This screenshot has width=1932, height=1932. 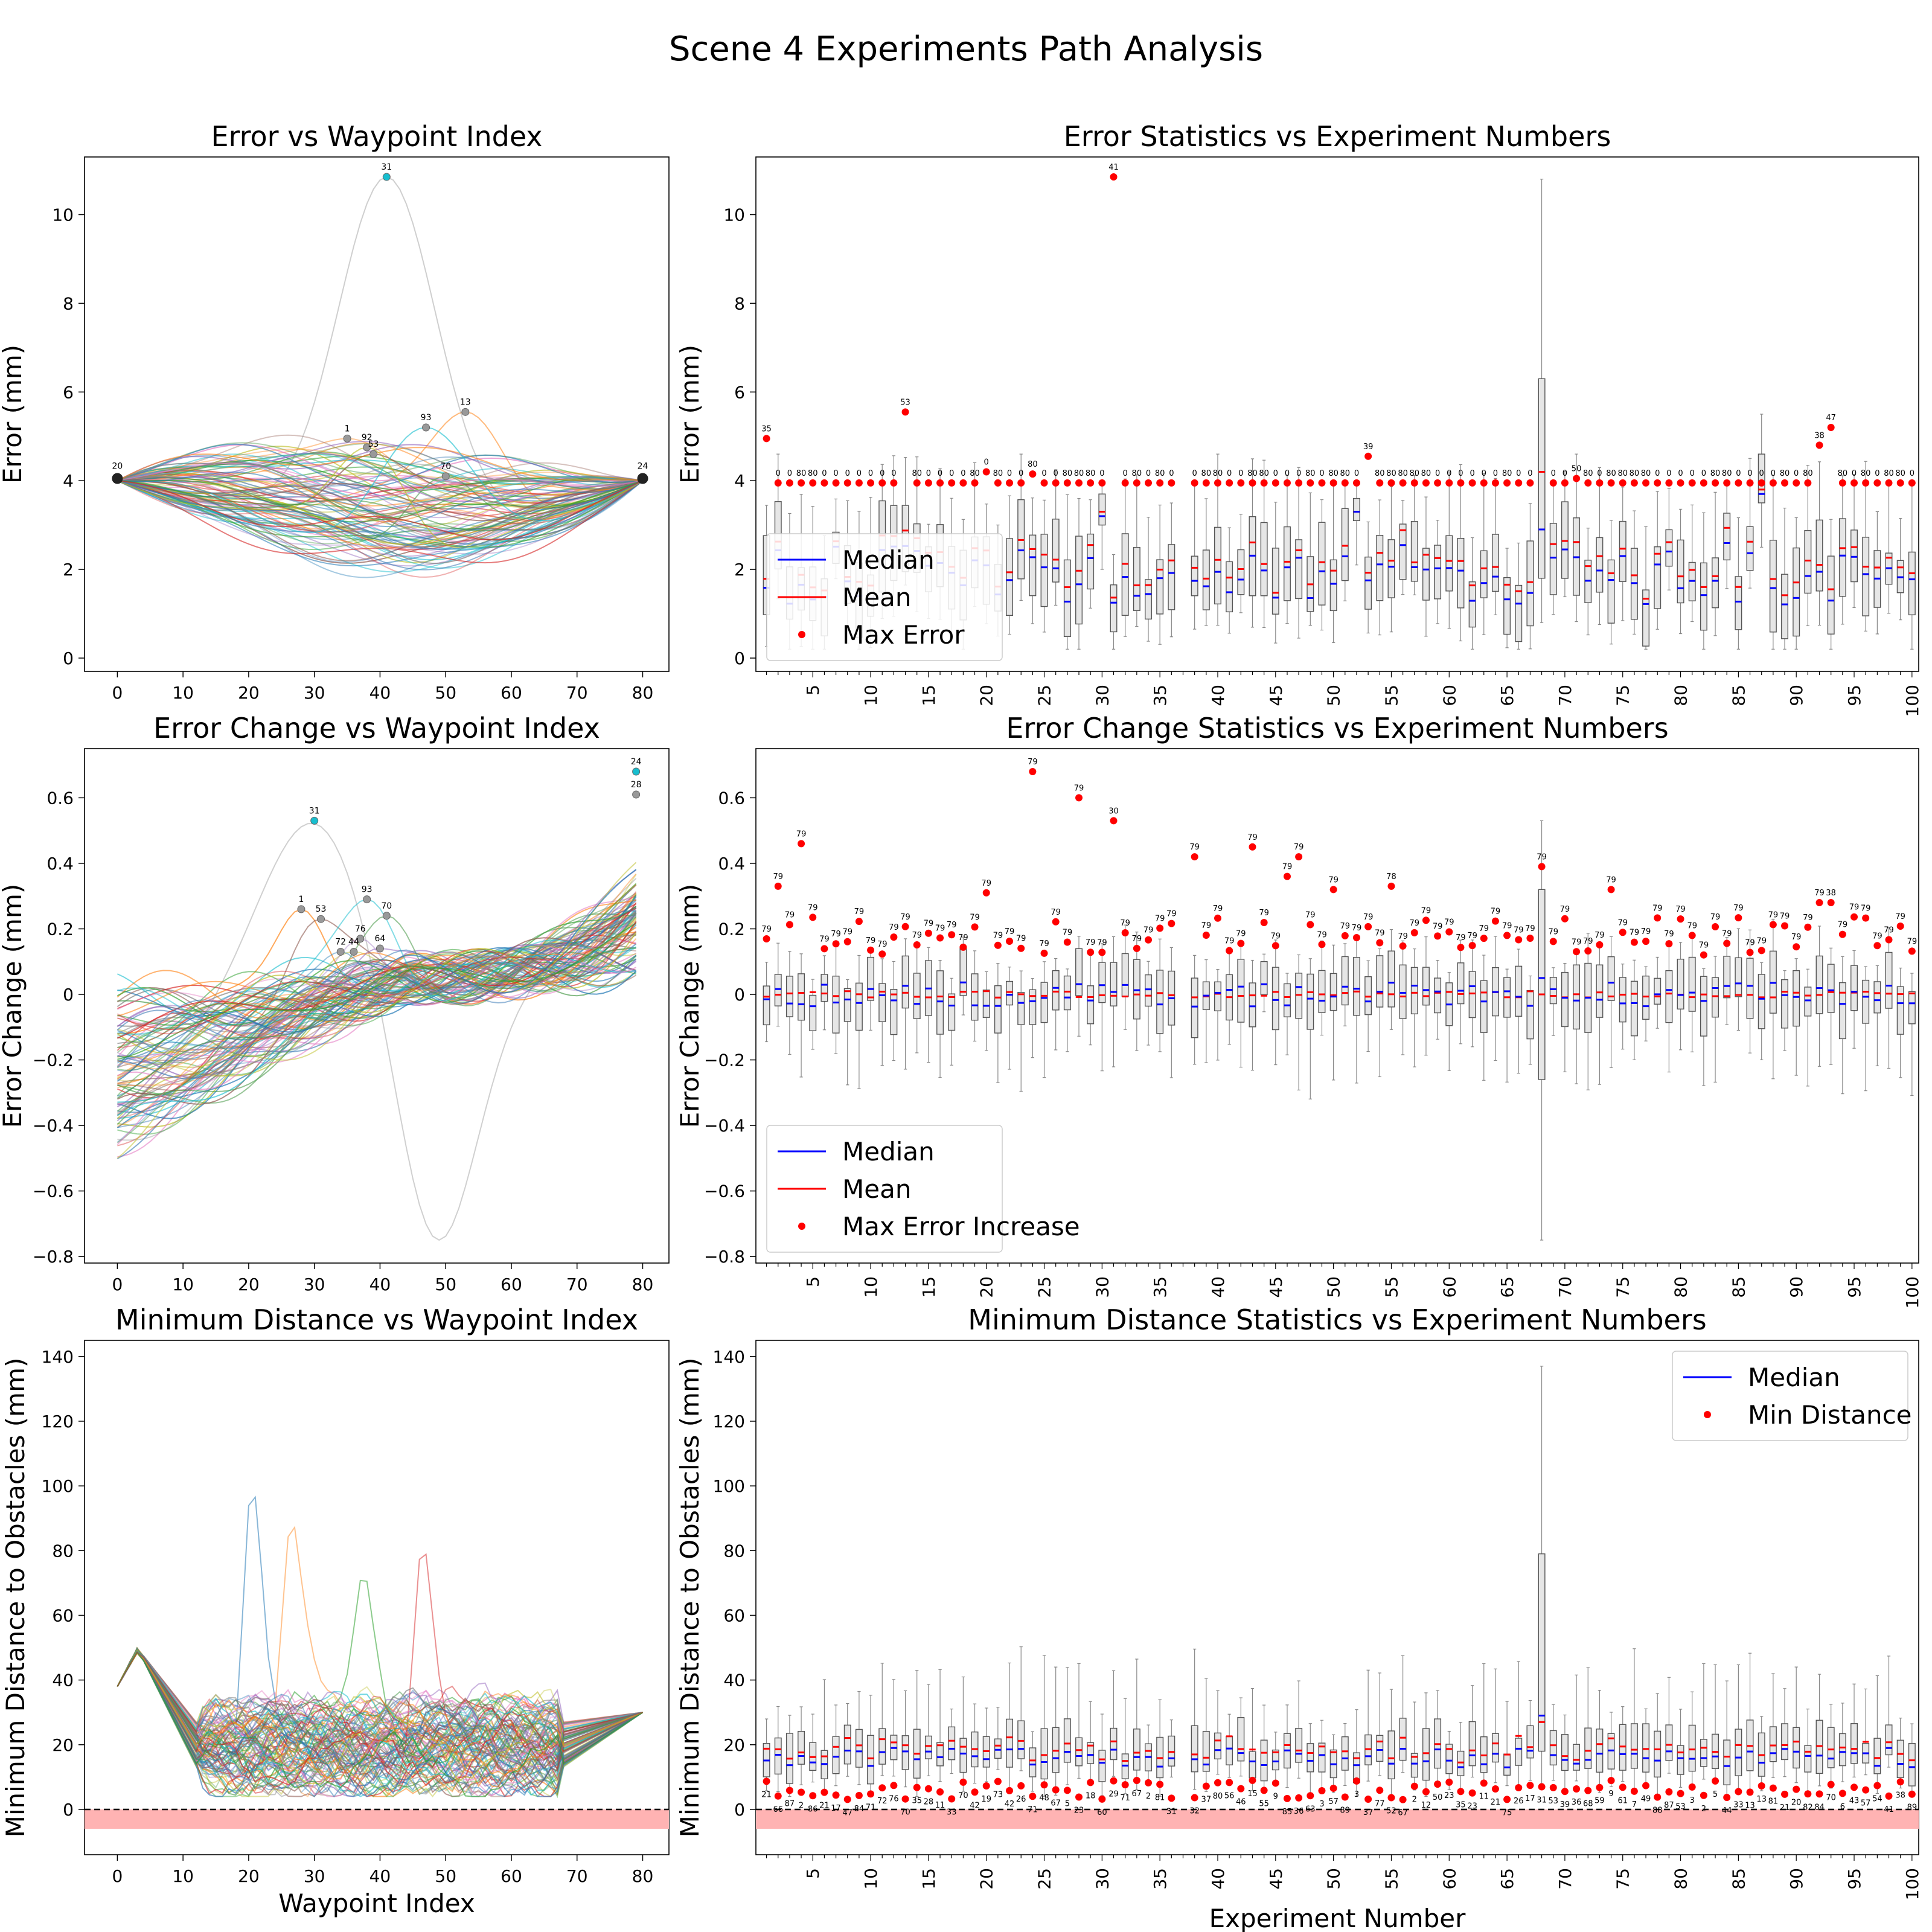 What do you see at coordinates (386, 167) in the screenshot?
I see `peak-label: 31` at bounding box center [386, 167].